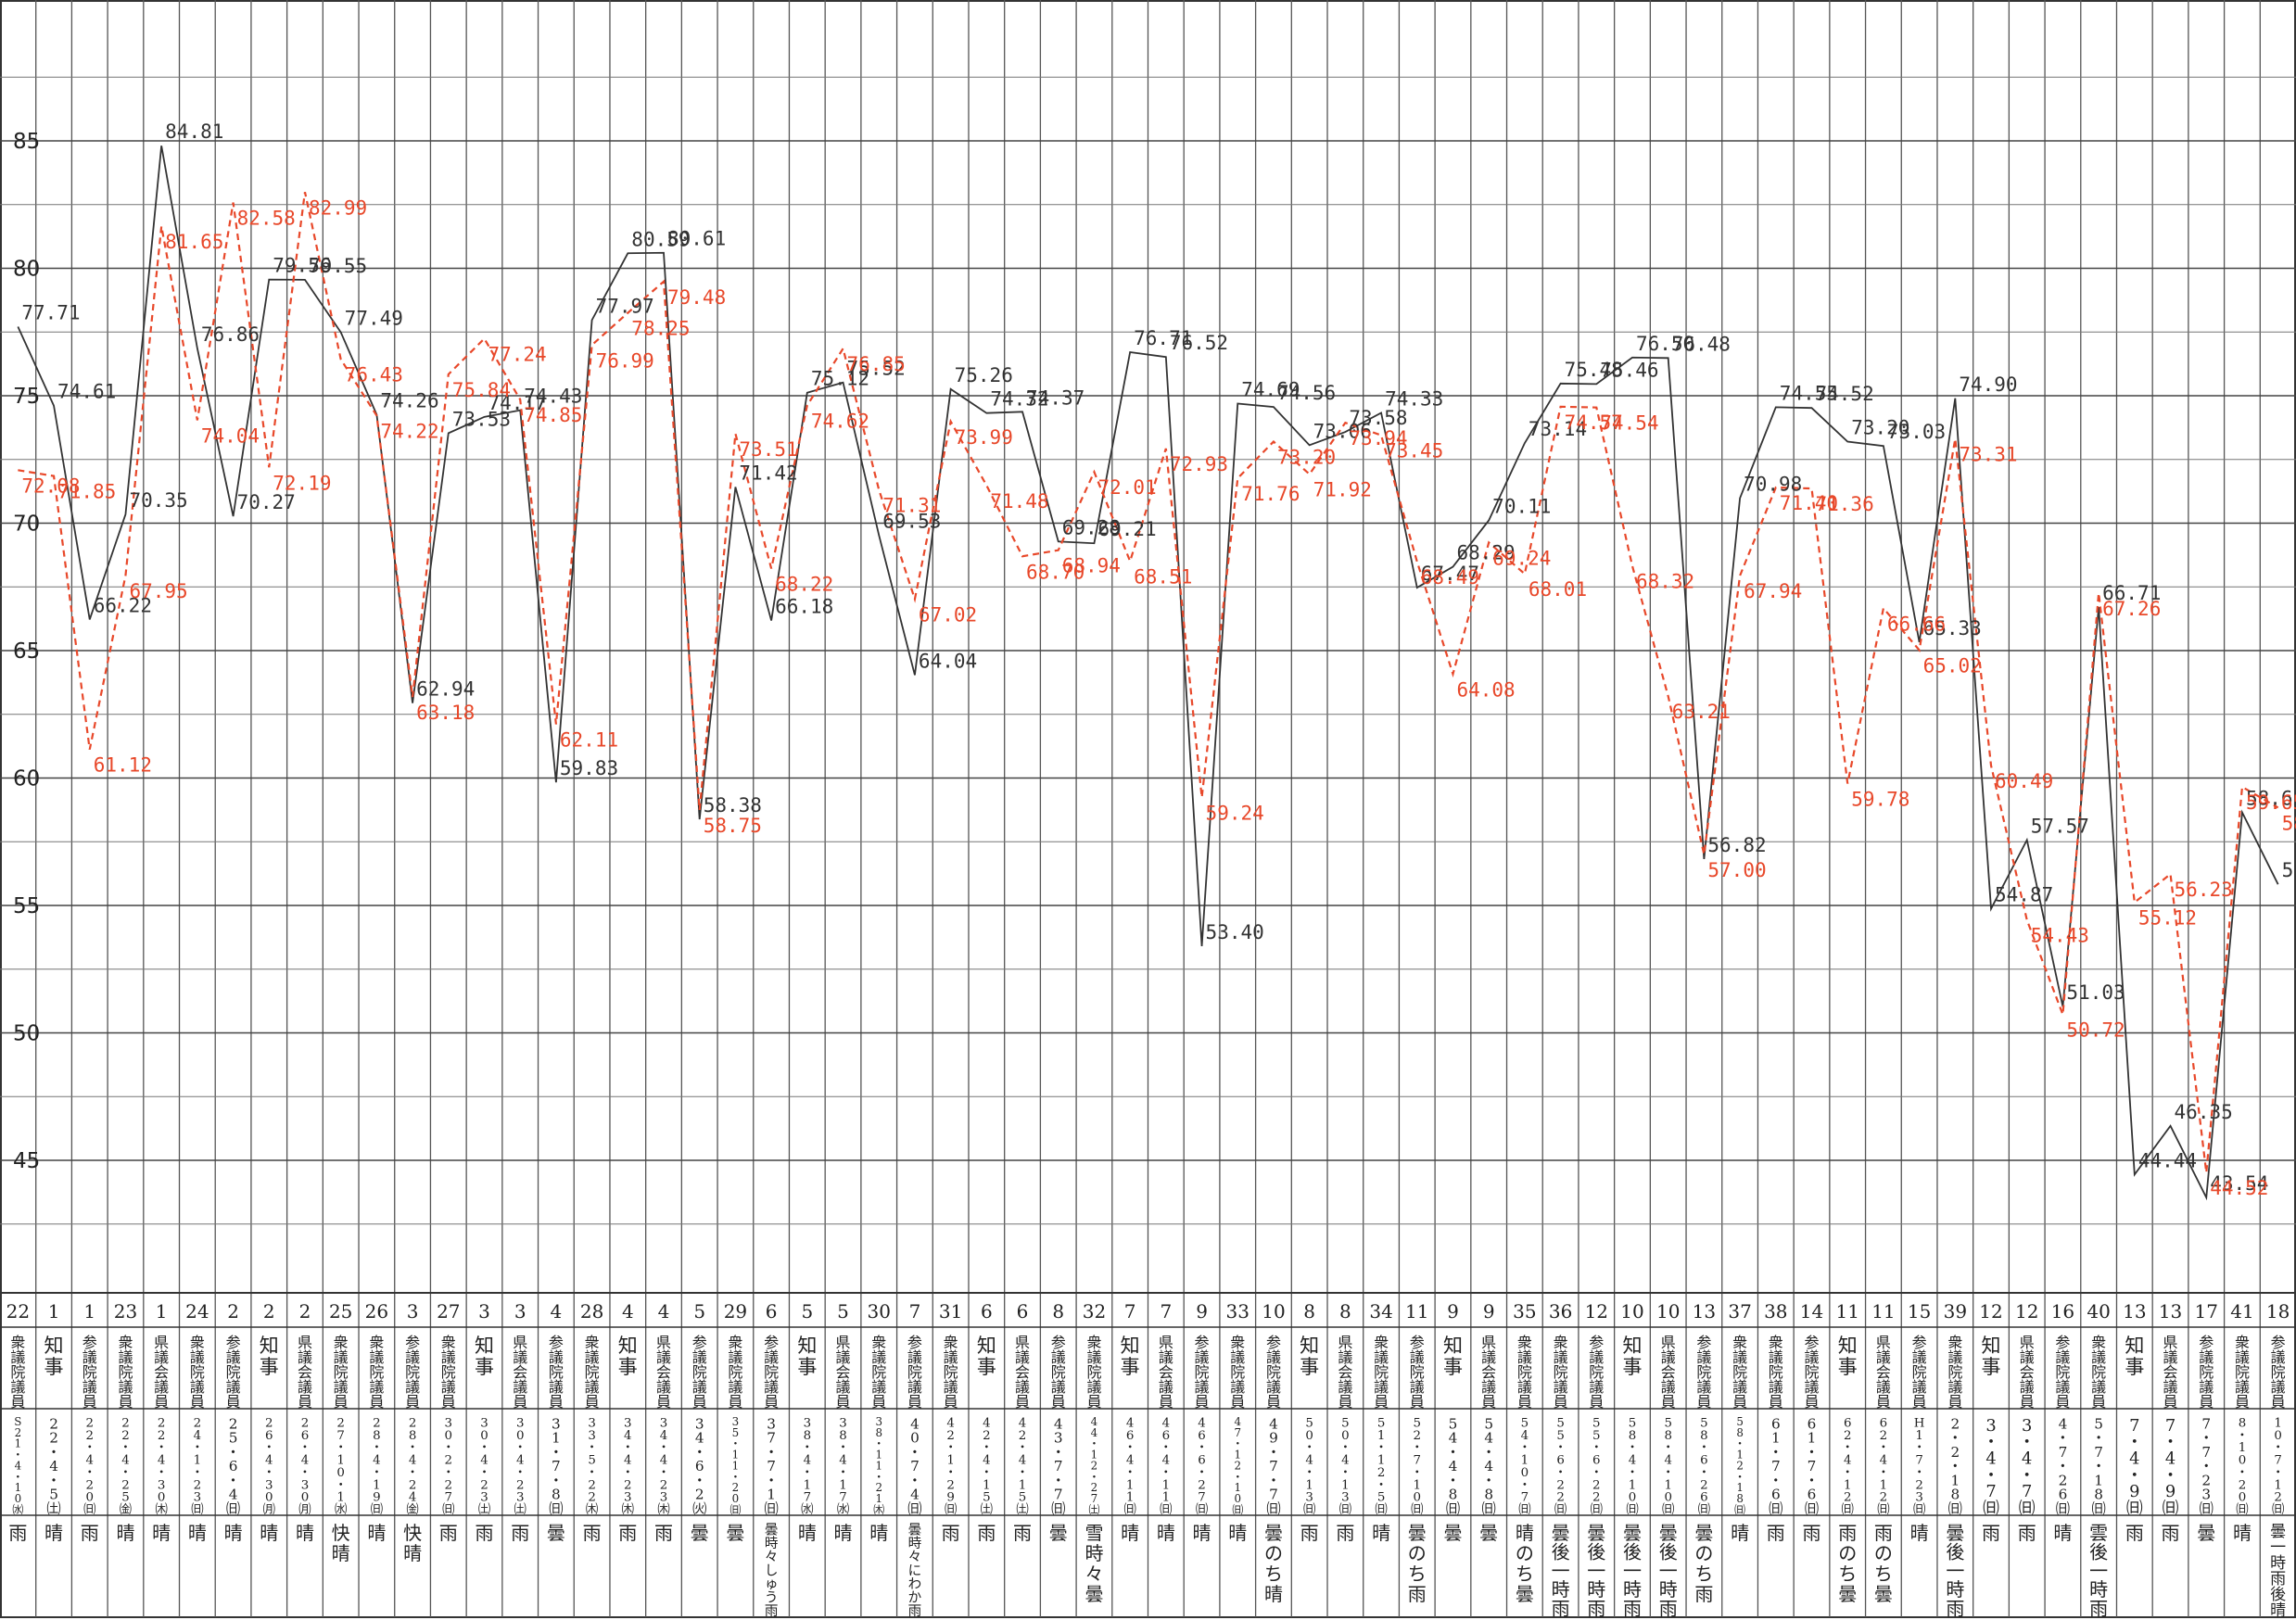 This screenshot has width=2296, height=1620. Describe the element at coordinates (984, 375) in the screenshot. I see `data-label-black: 75.26` at that location.